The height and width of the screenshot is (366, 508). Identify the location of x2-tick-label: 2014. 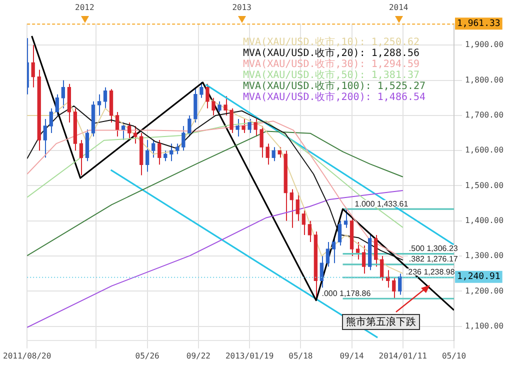
(398, 7).